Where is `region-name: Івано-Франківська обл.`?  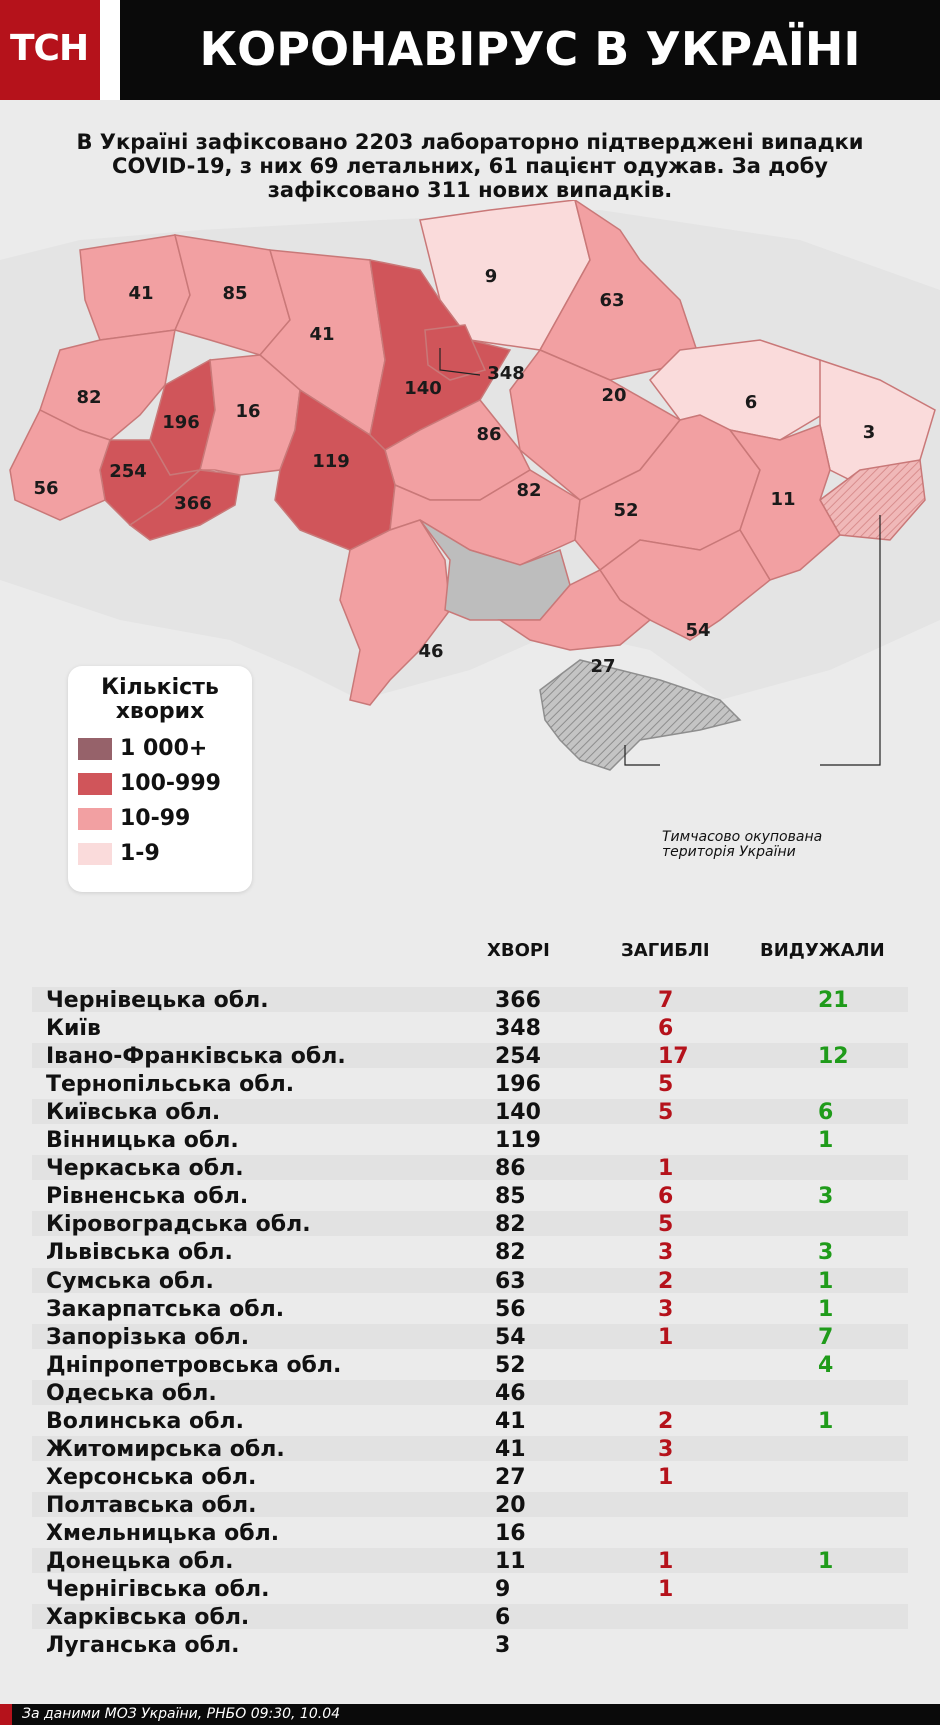
region-name: Івано-Франківська обл. is located at coordinates (196, 1057).